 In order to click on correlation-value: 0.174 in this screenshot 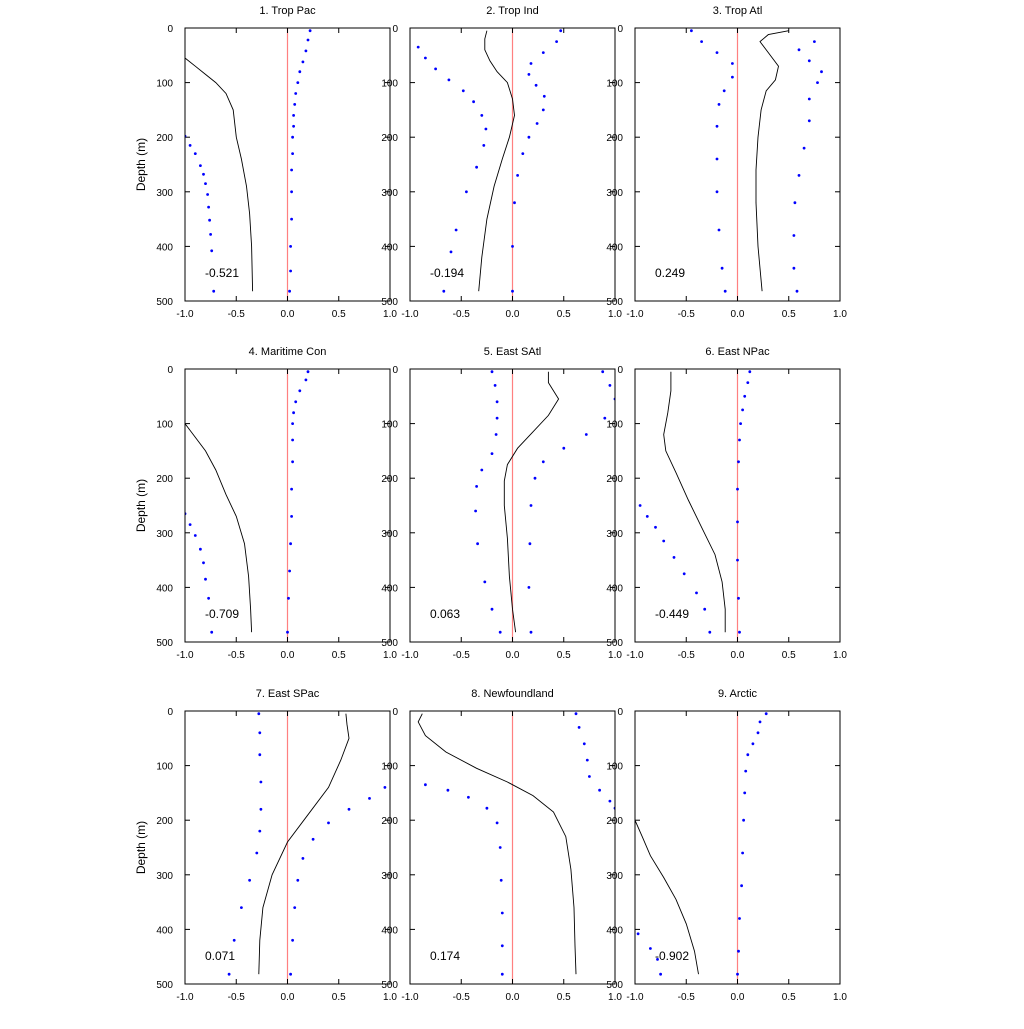, I will do `click(445, 956)`.